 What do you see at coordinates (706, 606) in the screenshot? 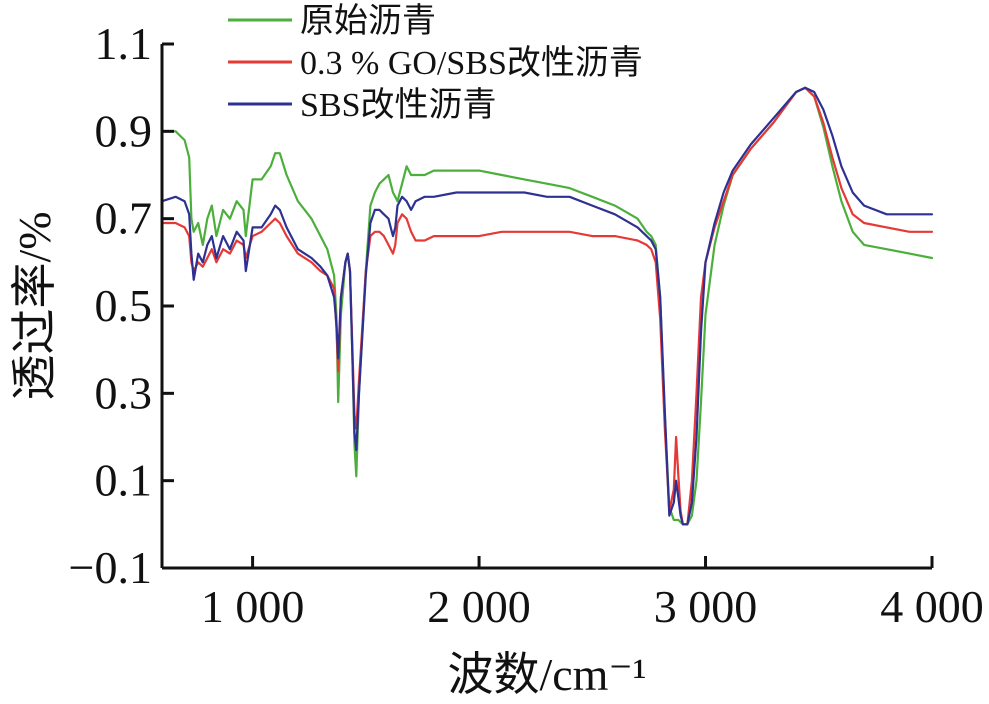
I see `x-tick-label: 3 000` at bounding box center [706, 606].